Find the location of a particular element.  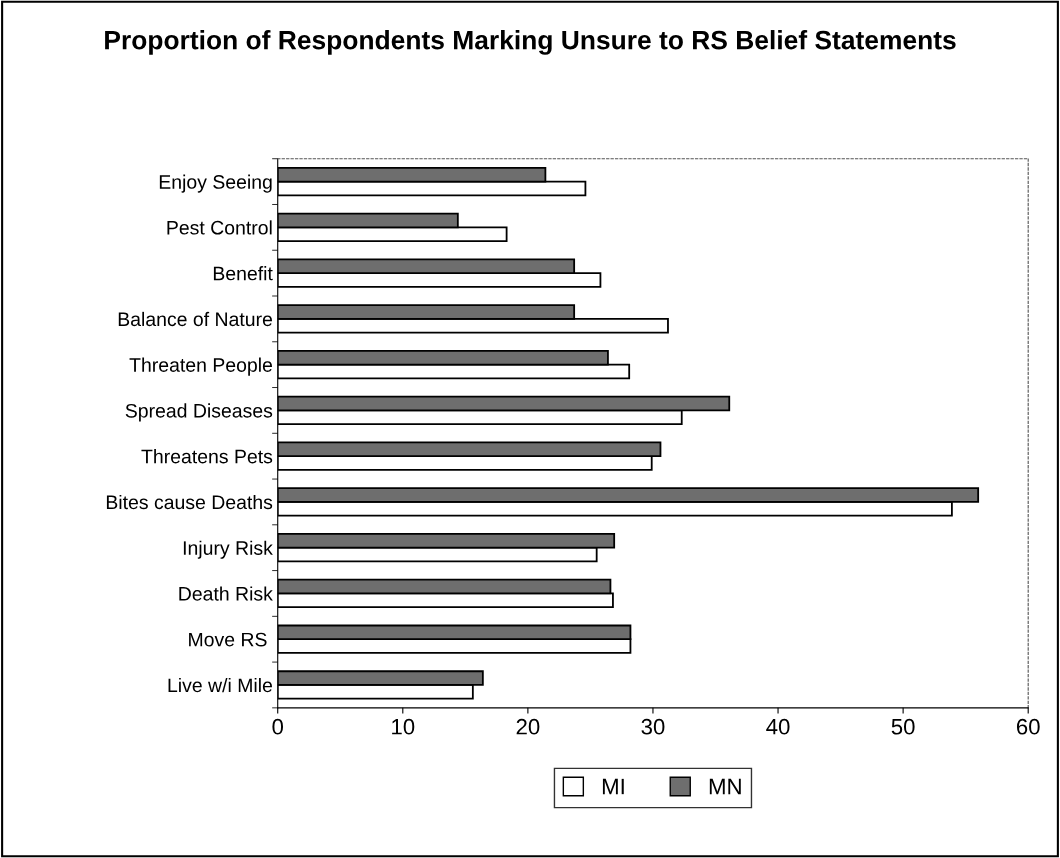

y-tick-label: Move RS is located at coordinates (228, 639).